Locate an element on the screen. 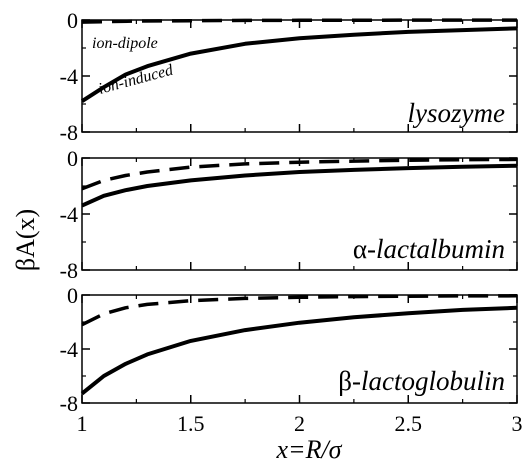  panel-label-name: lysozyme is located at coordinates (456, 113).